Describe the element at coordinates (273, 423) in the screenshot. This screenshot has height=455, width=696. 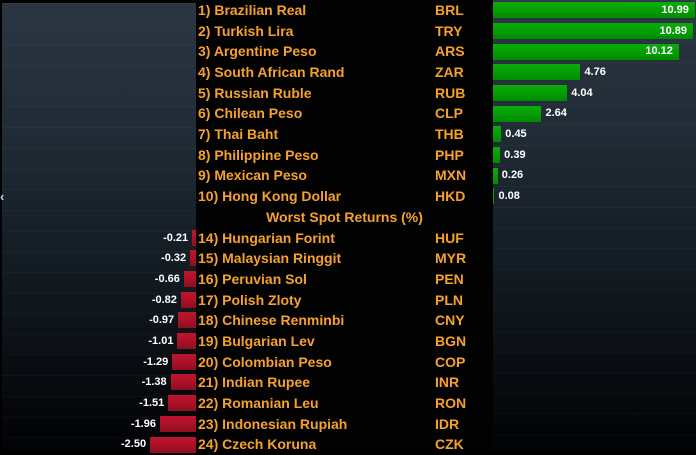
I see `currency-rank-name: 23) Indonesian Rupiah` at that location.